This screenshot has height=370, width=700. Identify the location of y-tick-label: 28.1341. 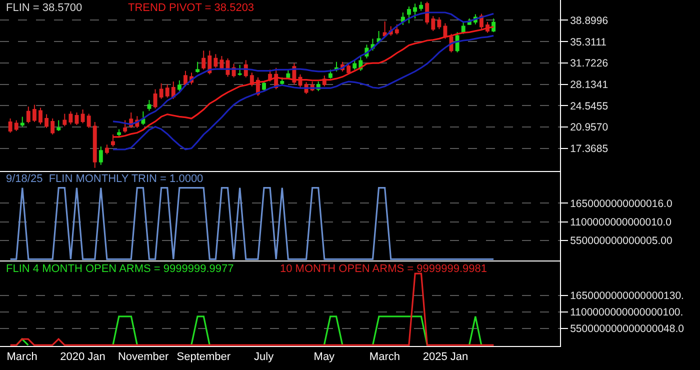
(589, 85).